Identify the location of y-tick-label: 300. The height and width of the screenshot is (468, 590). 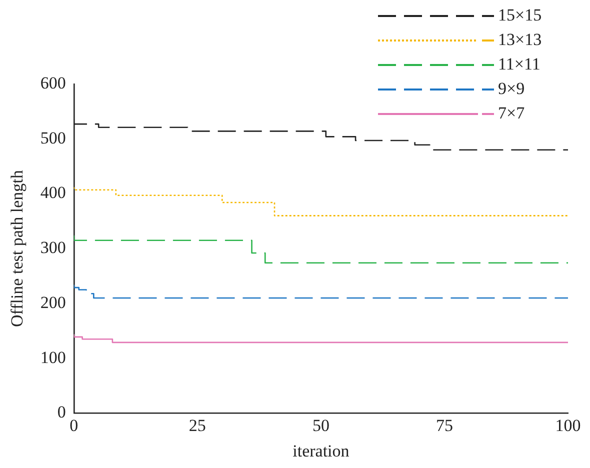
(53, 248).